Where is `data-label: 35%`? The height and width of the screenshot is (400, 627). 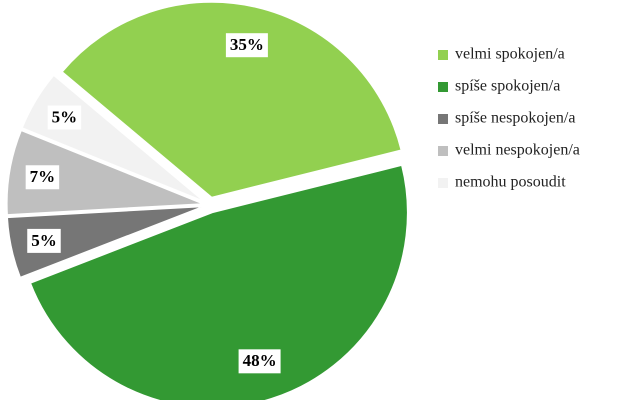
data-label: 35% is located at coordinates (247, 44).